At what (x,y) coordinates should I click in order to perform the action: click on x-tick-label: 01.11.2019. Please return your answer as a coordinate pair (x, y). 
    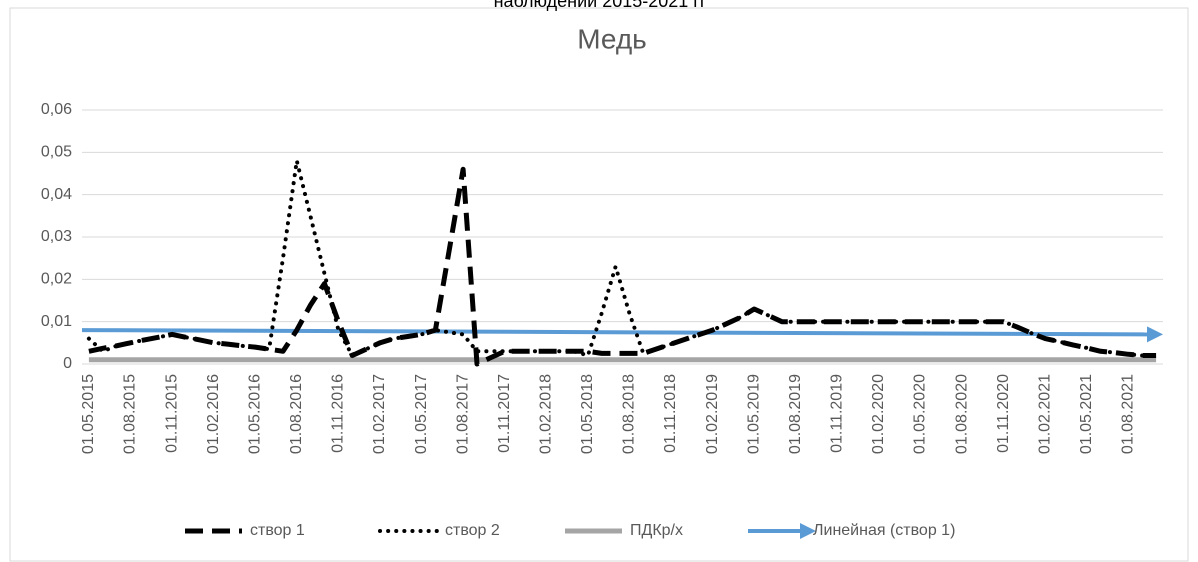
    Looking at the image, I should click on (837, 413).